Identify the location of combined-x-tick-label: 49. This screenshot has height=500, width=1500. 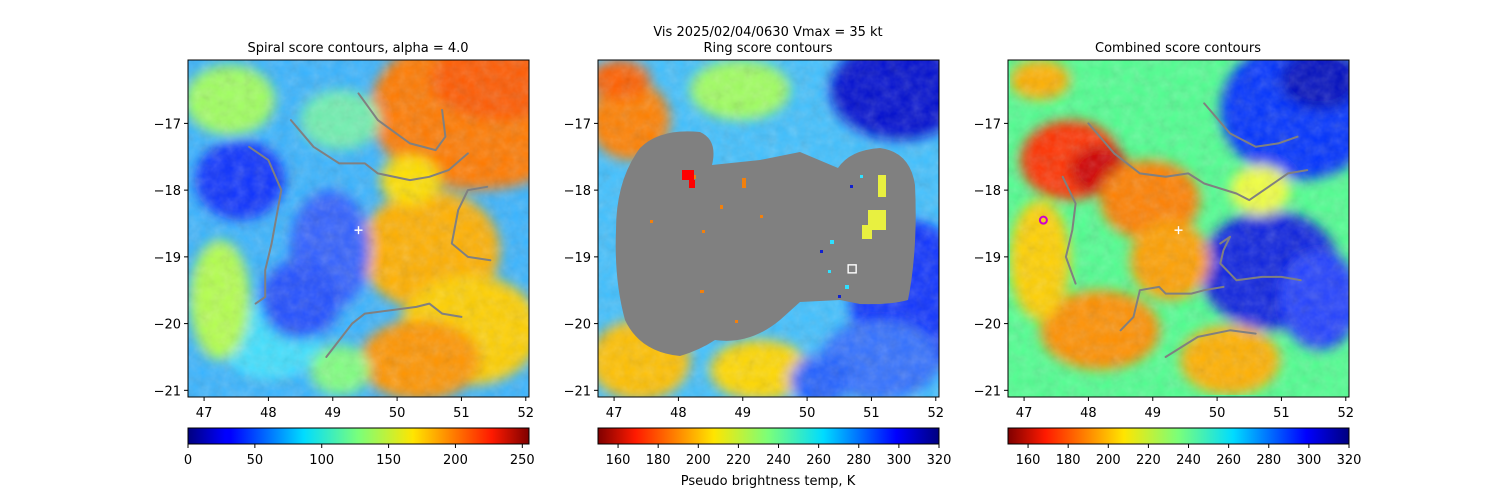
(1152, 413).